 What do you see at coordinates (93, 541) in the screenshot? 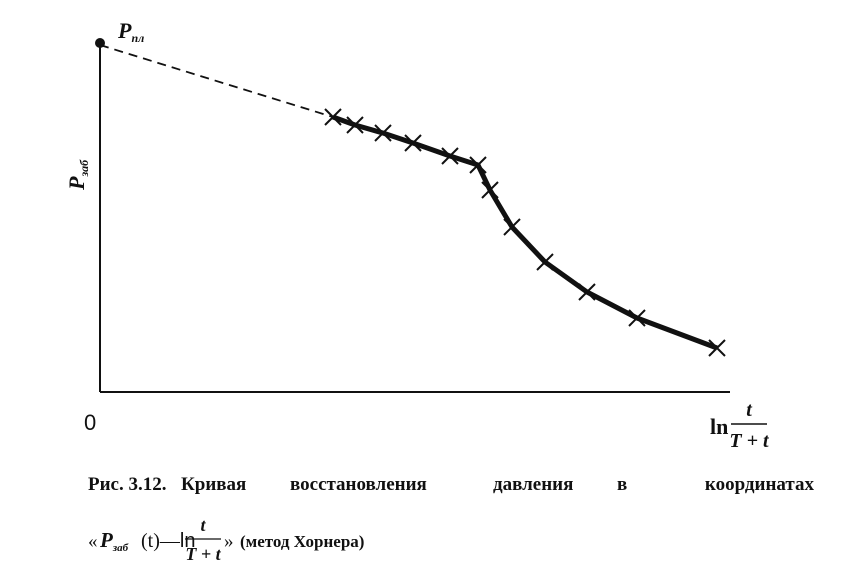
I see `open-quote: «` at bounding box center [93, 541].